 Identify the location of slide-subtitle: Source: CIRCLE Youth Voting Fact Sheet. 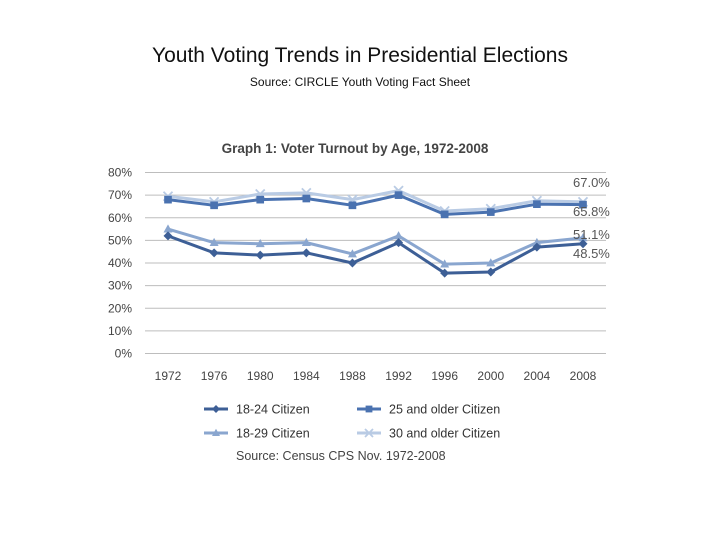
(360, 82).